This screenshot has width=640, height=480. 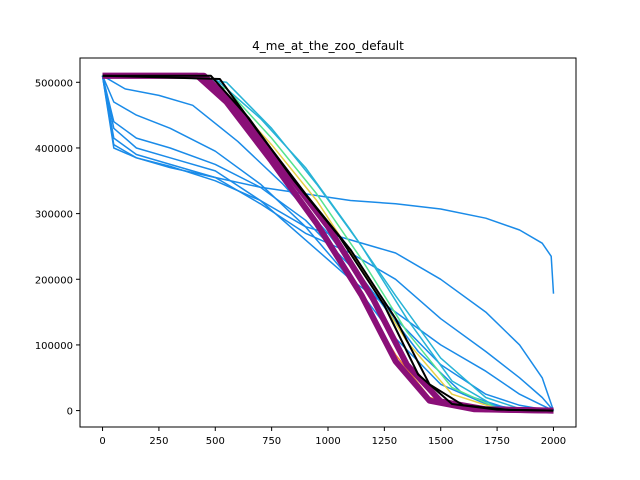 I want to click on y-axis: 0 100000 200000 300000 400000 500000, so click(x=57, y=248).